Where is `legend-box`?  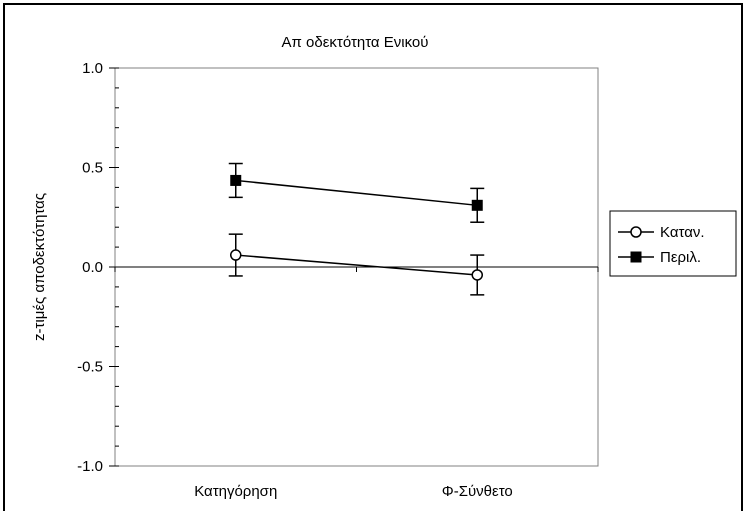 legend-box is located at coordinates (673, 243).